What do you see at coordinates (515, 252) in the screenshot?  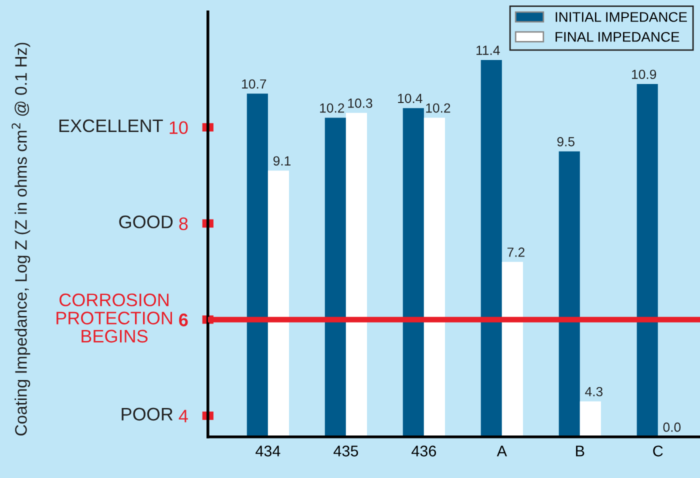 I see `data-label: 7.2` at bounding box center [515, 252].